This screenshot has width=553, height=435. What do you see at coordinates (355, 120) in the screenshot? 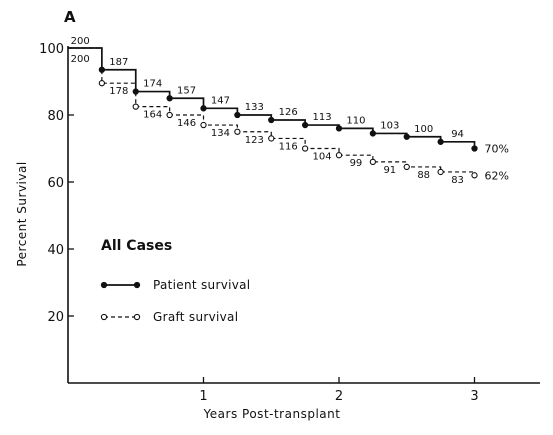
I see `patient-at-risk-label: 110` at bounding box center [355, 120].